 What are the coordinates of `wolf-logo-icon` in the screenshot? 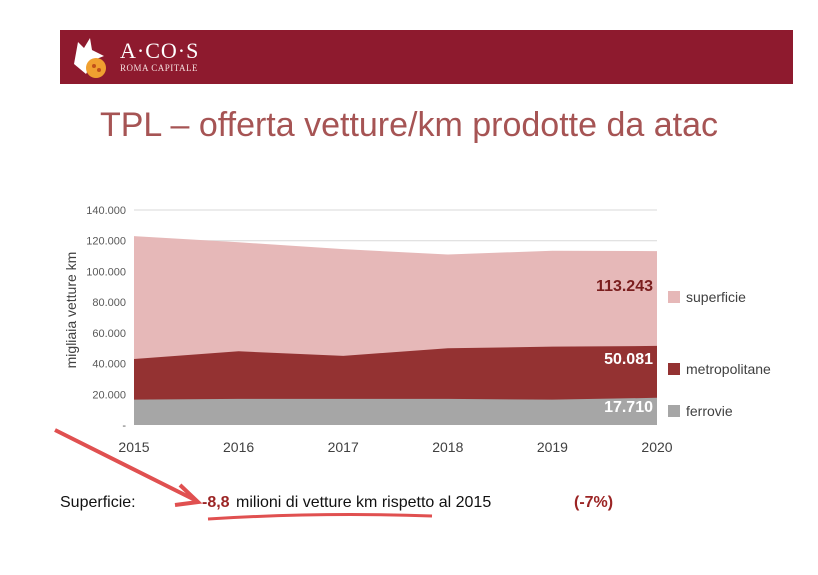 It's located at (90, 58).